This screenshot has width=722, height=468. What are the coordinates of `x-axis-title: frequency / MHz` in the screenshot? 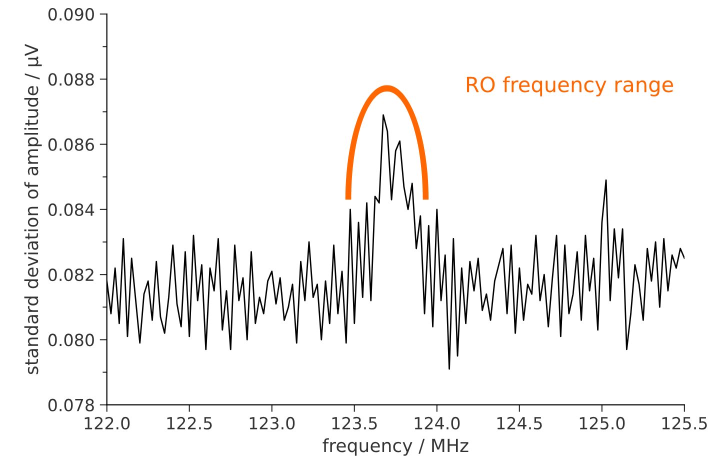 It's located at (395, 447).